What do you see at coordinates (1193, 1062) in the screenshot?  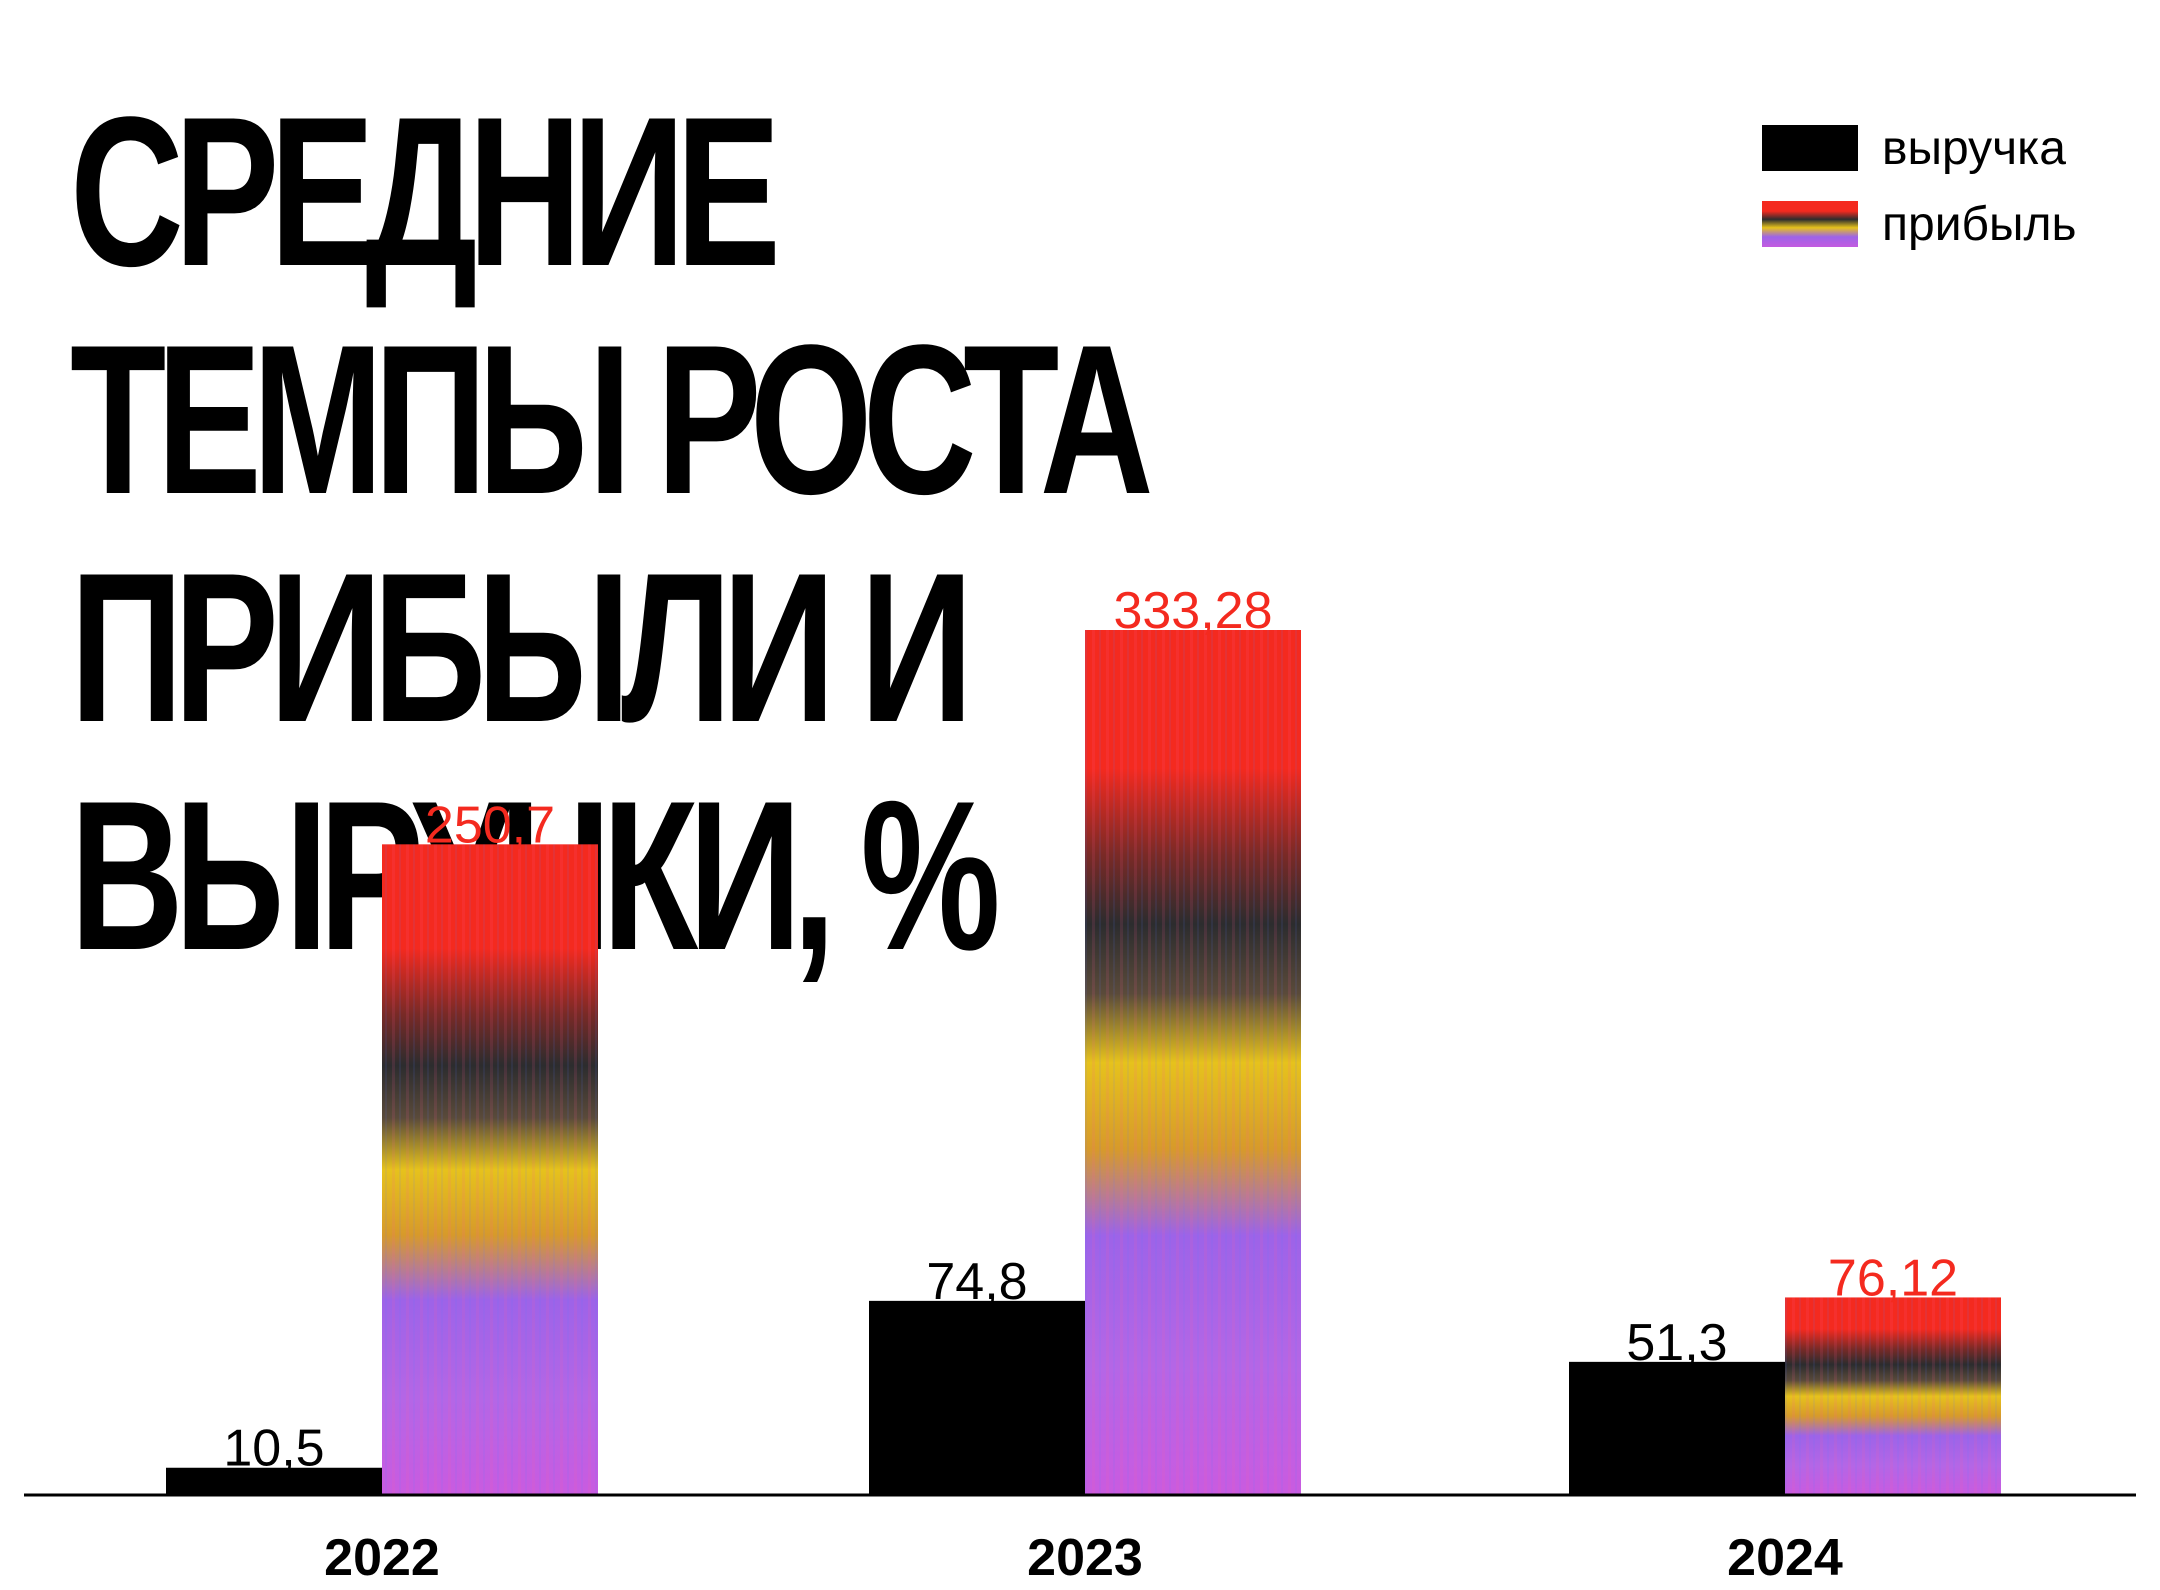 I see `bar-profit-texture-2023` at bounding box center [1193, 1062].